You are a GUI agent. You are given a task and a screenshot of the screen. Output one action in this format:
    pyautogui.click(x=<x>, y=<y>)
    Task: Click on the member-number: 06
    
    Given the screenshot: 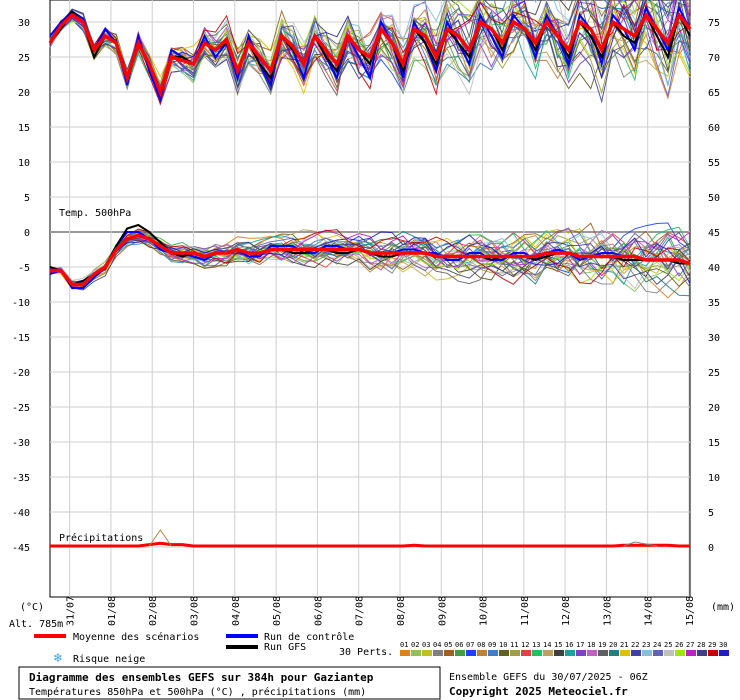 What is the action you would take?
    pyautogui.click(x=459, y=645)
    